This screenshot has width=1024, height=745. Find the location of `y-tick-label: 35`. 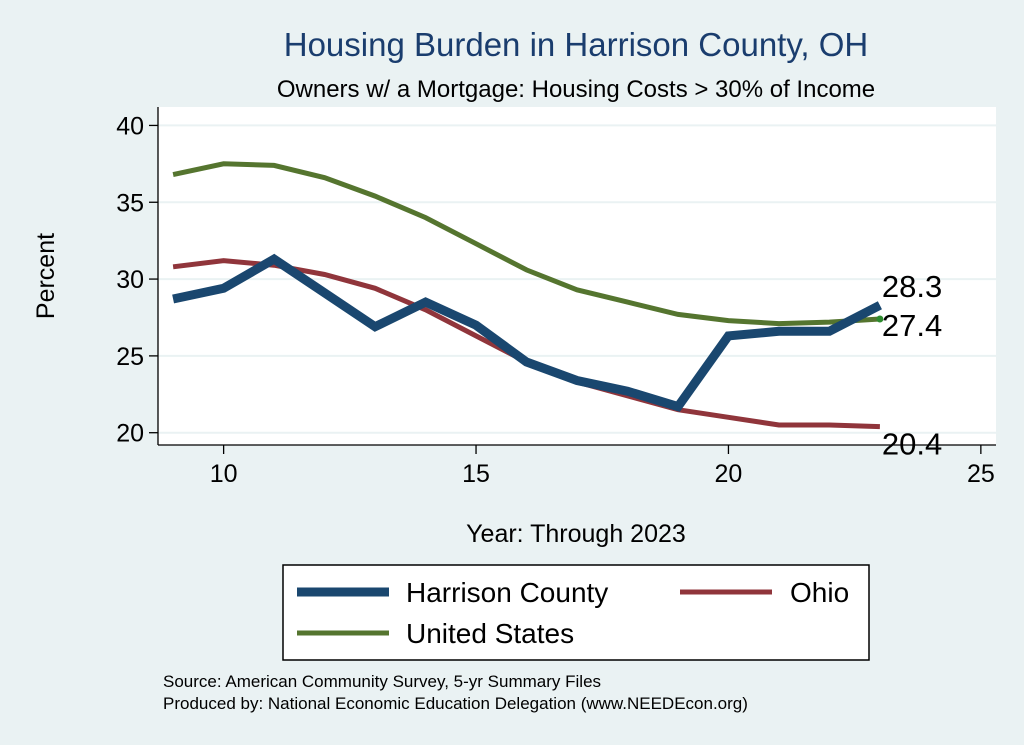

y-tick-label: 35 is located at coordinates (130, 203).